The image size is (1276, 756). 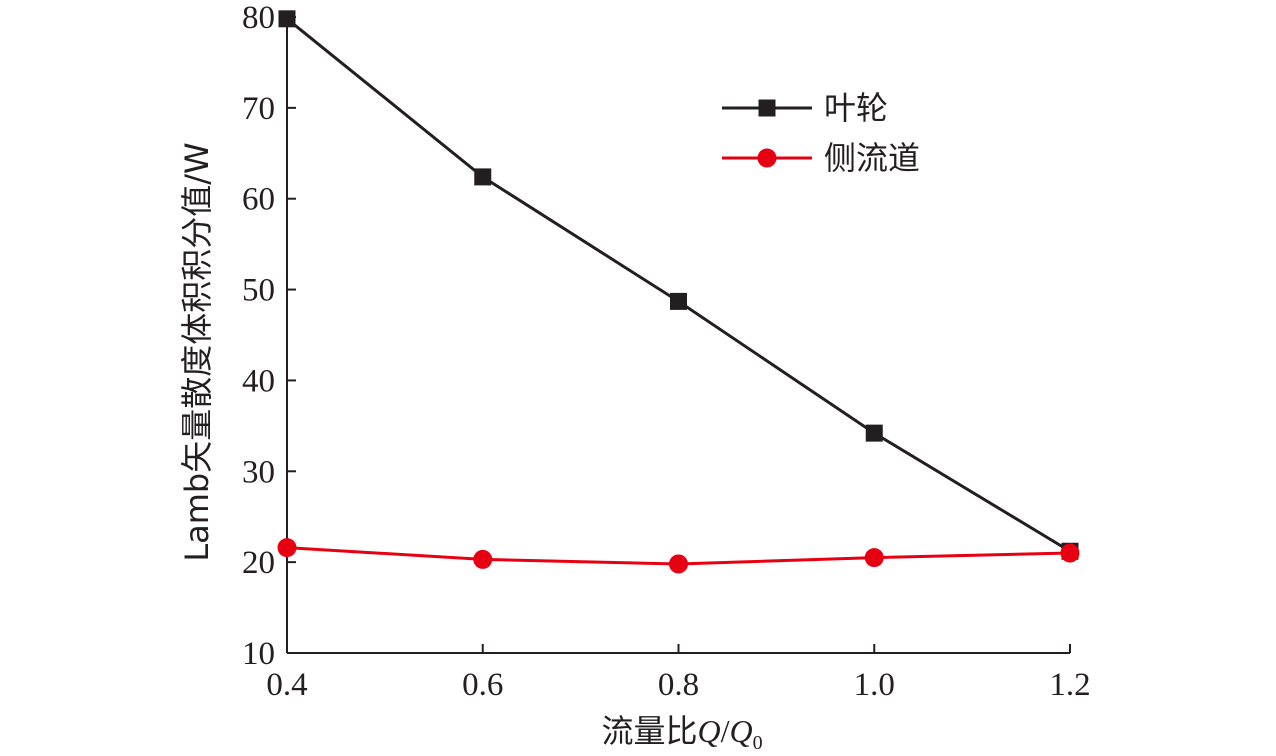 What do you see at coordinates (649, 731) in the screenshot?
I see `x-axis-title-prefix: 流量比` at bounding box center [649, 731].